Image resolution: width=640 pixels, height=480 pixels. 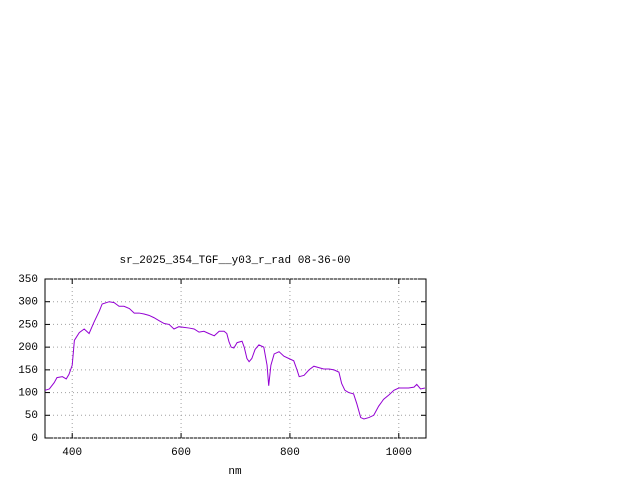 What do you see at coordinates (181, 453) in the screenshot?
I see `x-tick-label: 600` at bounding box center [181, 453].